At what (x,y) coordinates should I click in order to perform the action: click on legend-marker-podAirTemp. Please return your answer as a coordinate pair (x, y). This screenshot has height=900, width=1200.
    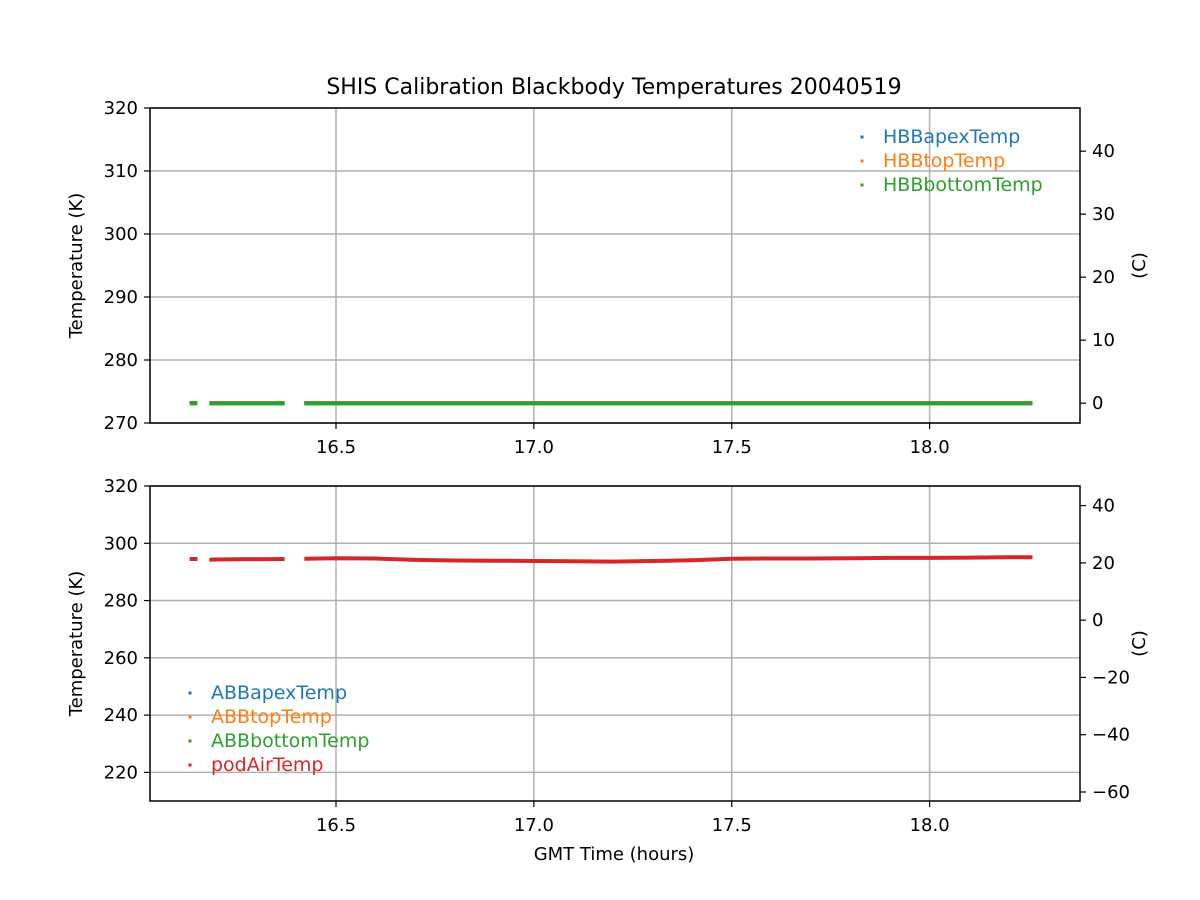
    Looking at the image, I should click on (190, 765).